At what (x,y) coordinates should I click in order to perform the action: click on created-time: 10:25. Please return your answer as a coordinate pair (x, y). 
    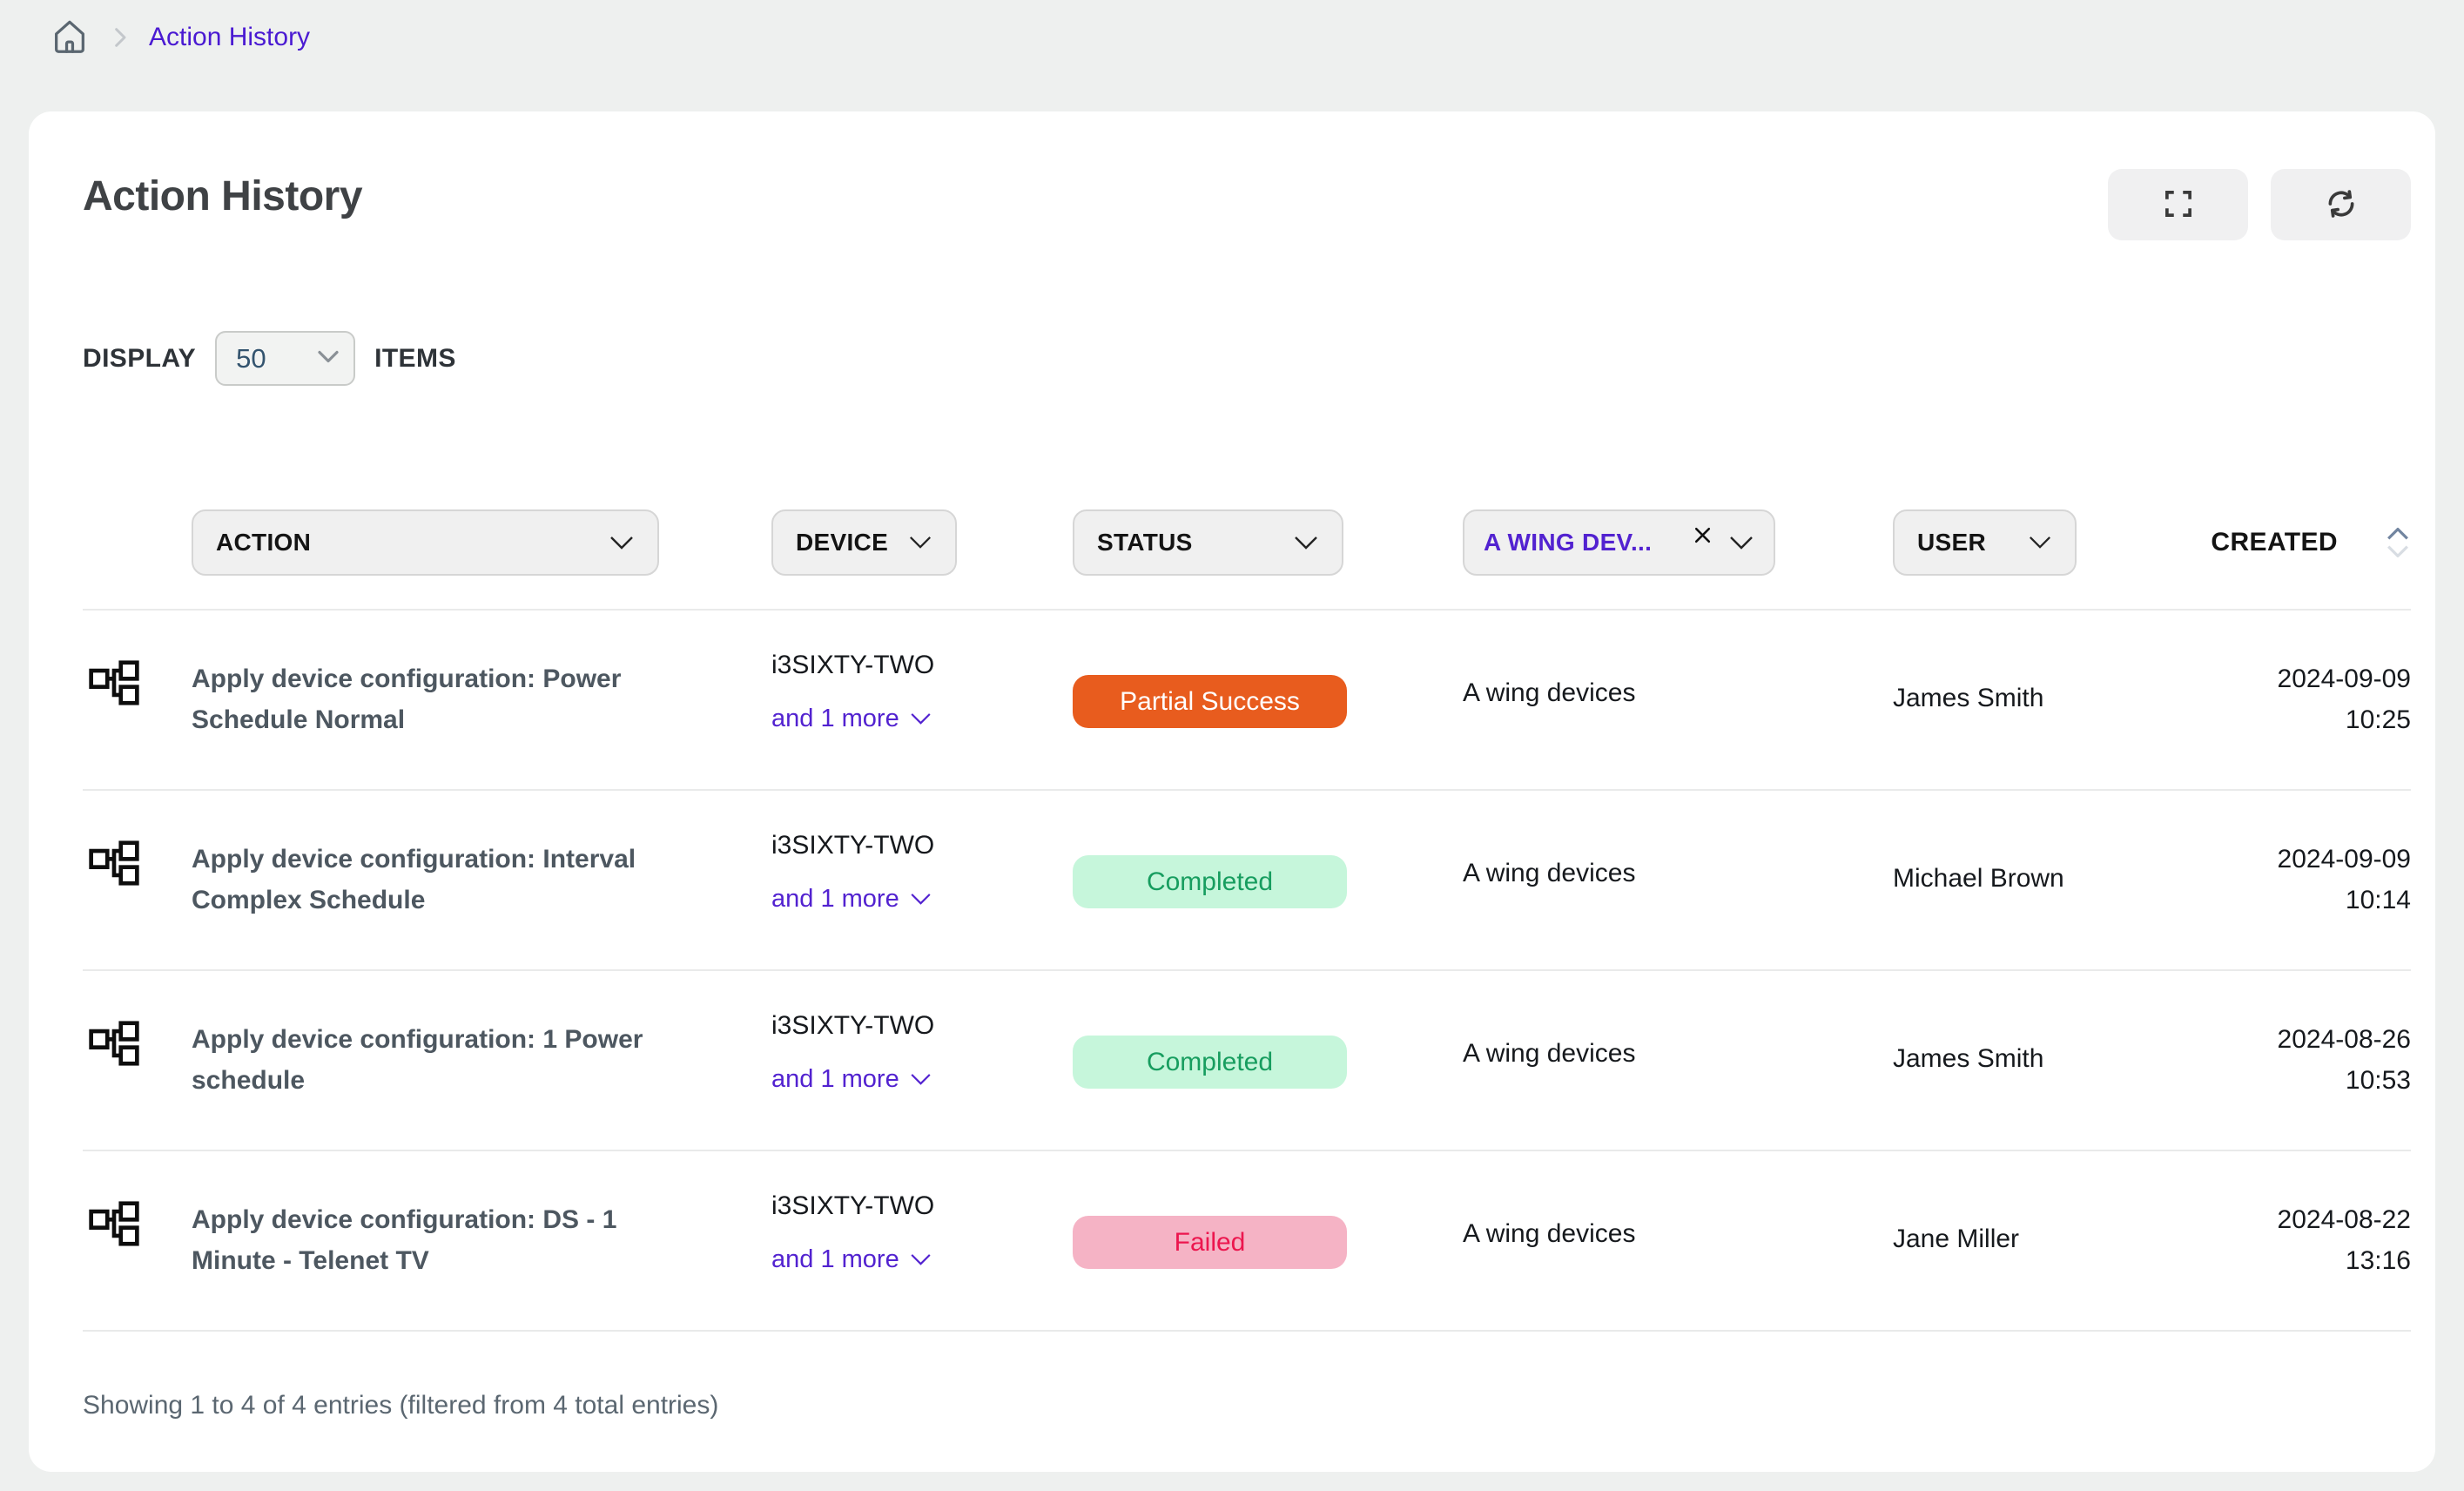
    Looking at the image, I should click on (2378, 720).